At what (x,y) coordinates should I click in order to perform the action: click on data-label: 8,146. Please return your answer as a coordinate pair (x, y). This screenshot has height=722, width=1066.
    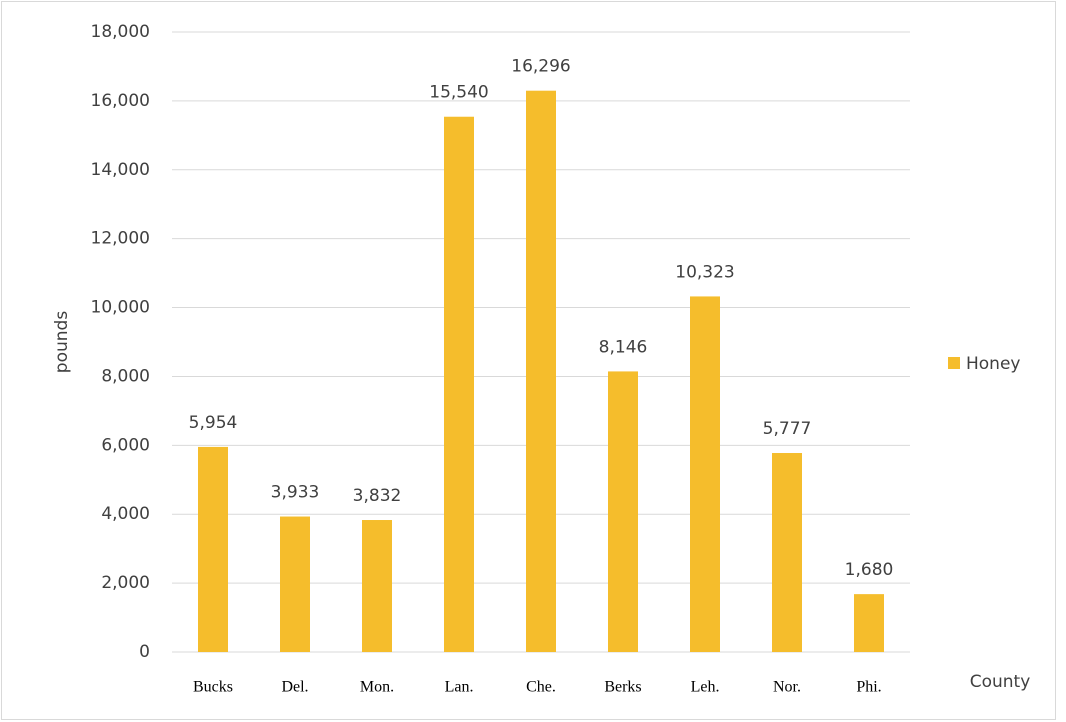
    Looking at the image, I should click on (623, 347).